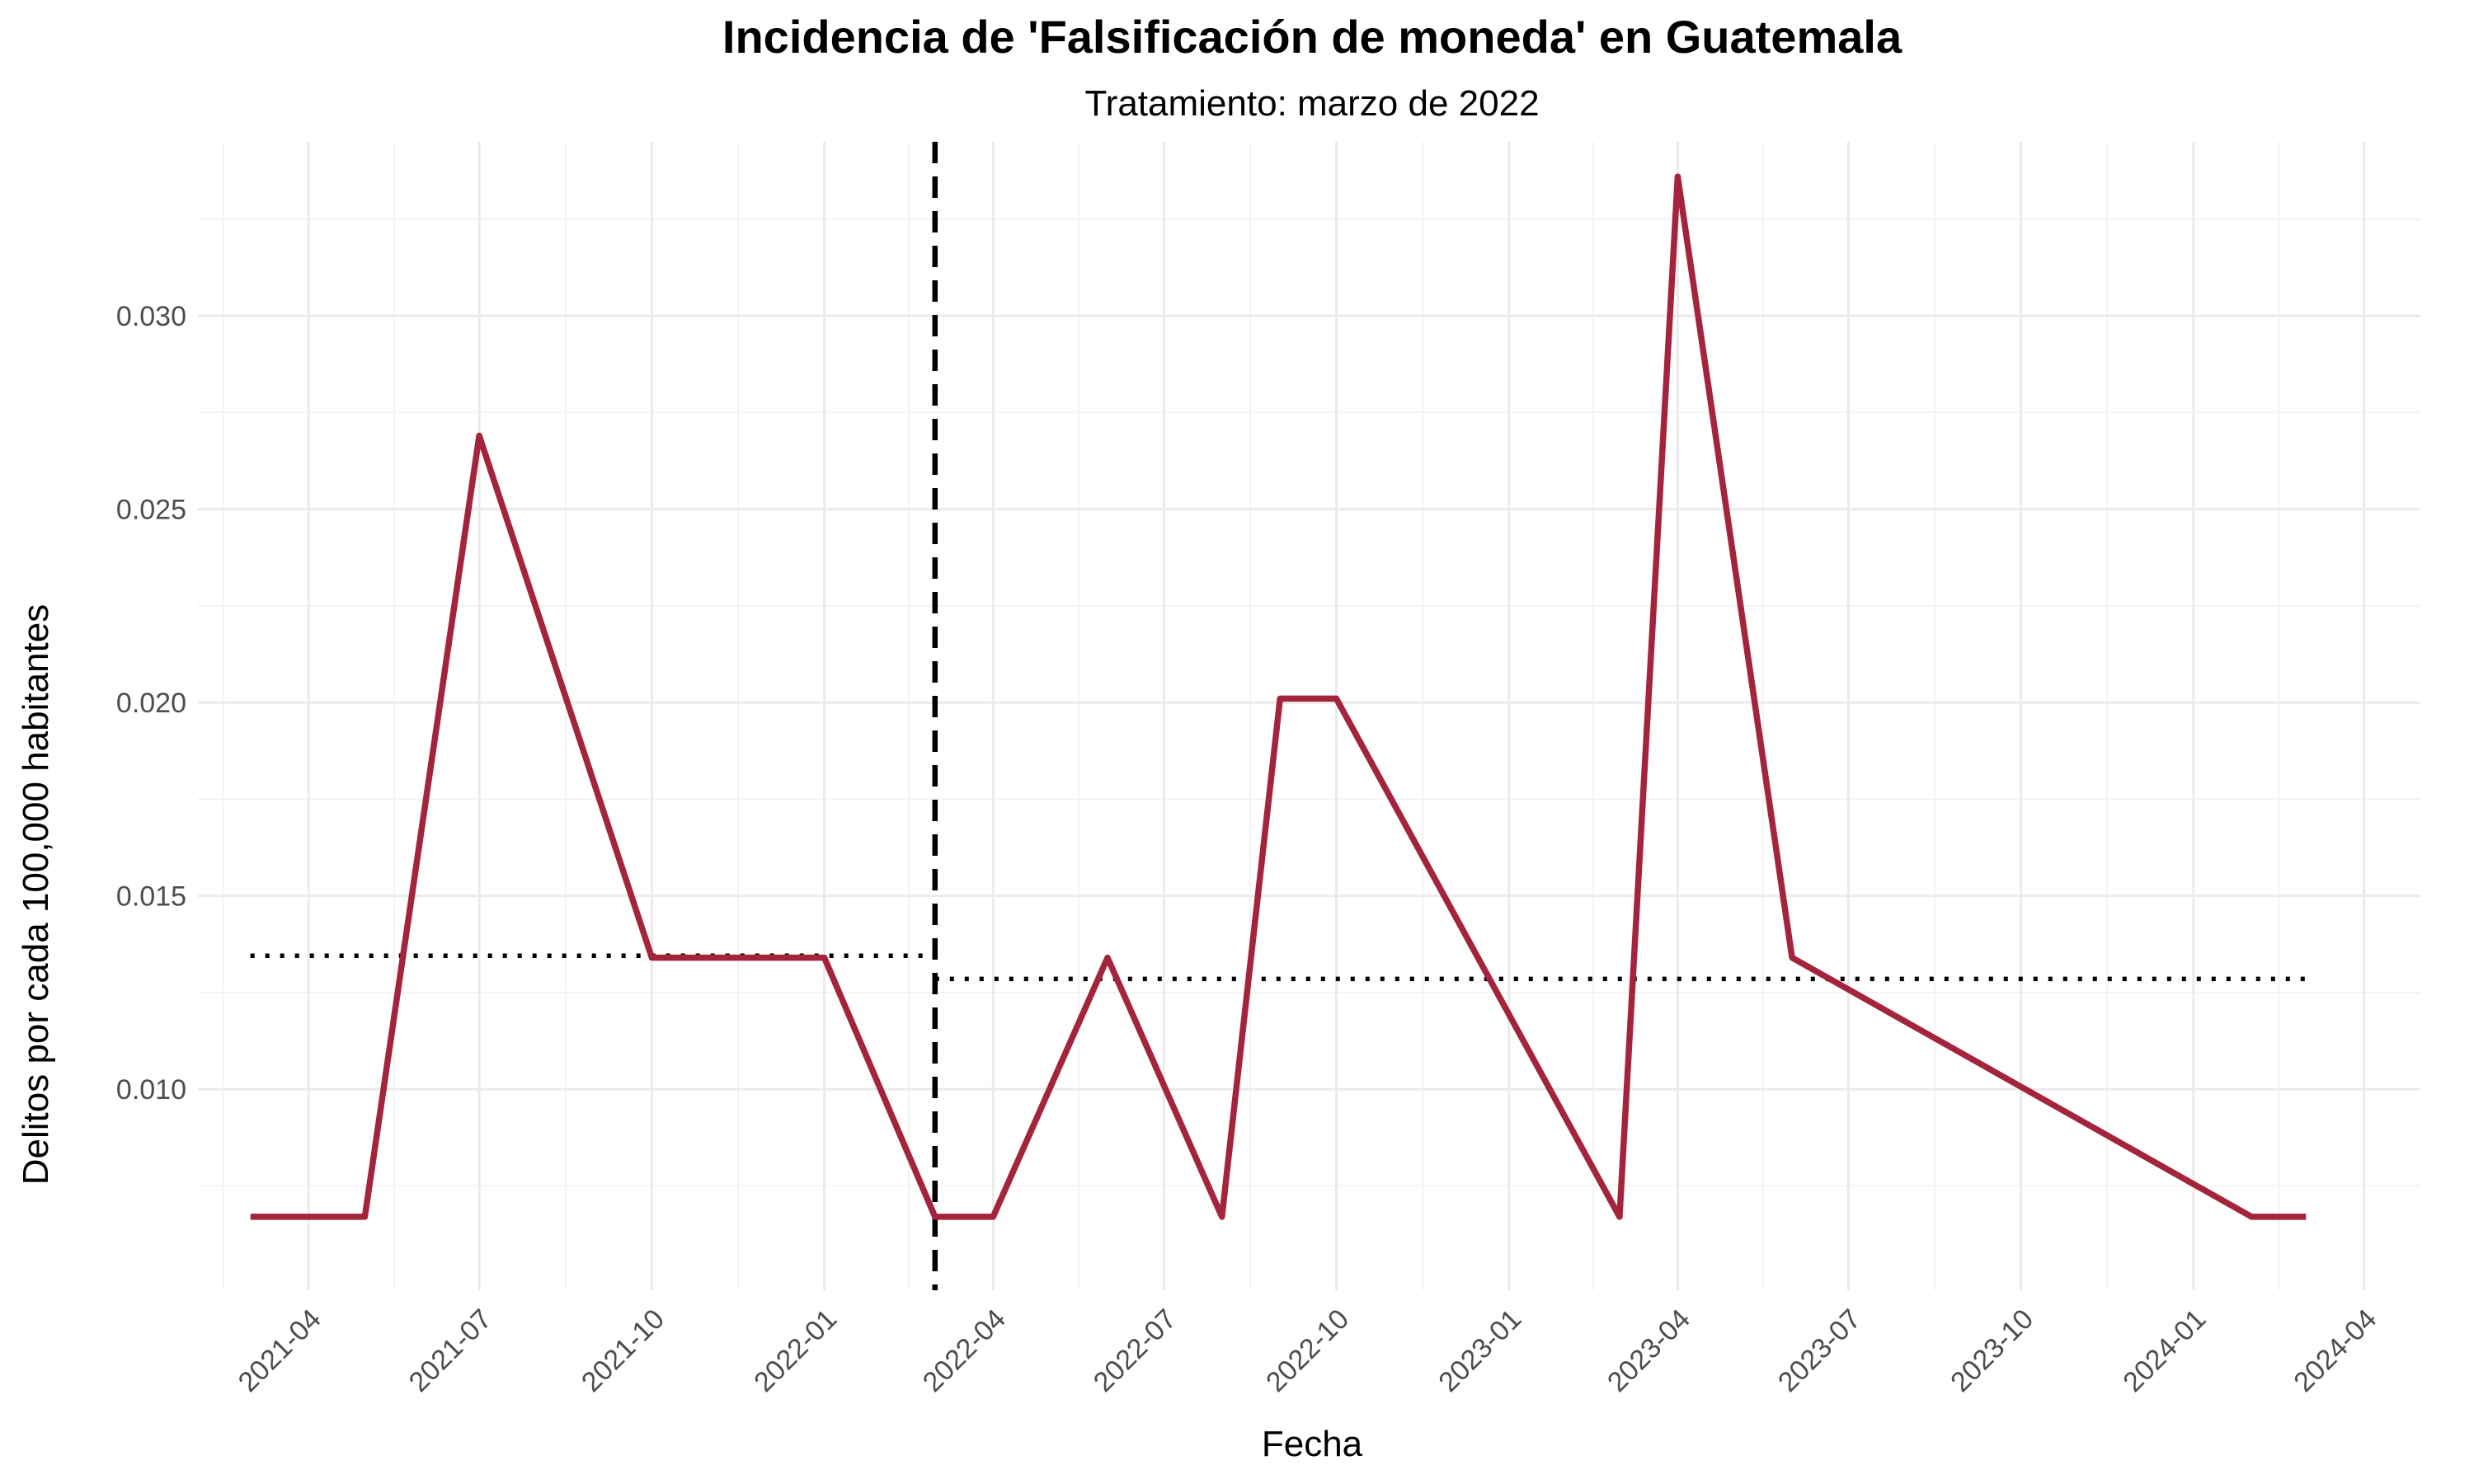  I want to click on y-axis-tick-labels: 0.010 0.015 0.020 0.025 0.030, so click(151, 703).